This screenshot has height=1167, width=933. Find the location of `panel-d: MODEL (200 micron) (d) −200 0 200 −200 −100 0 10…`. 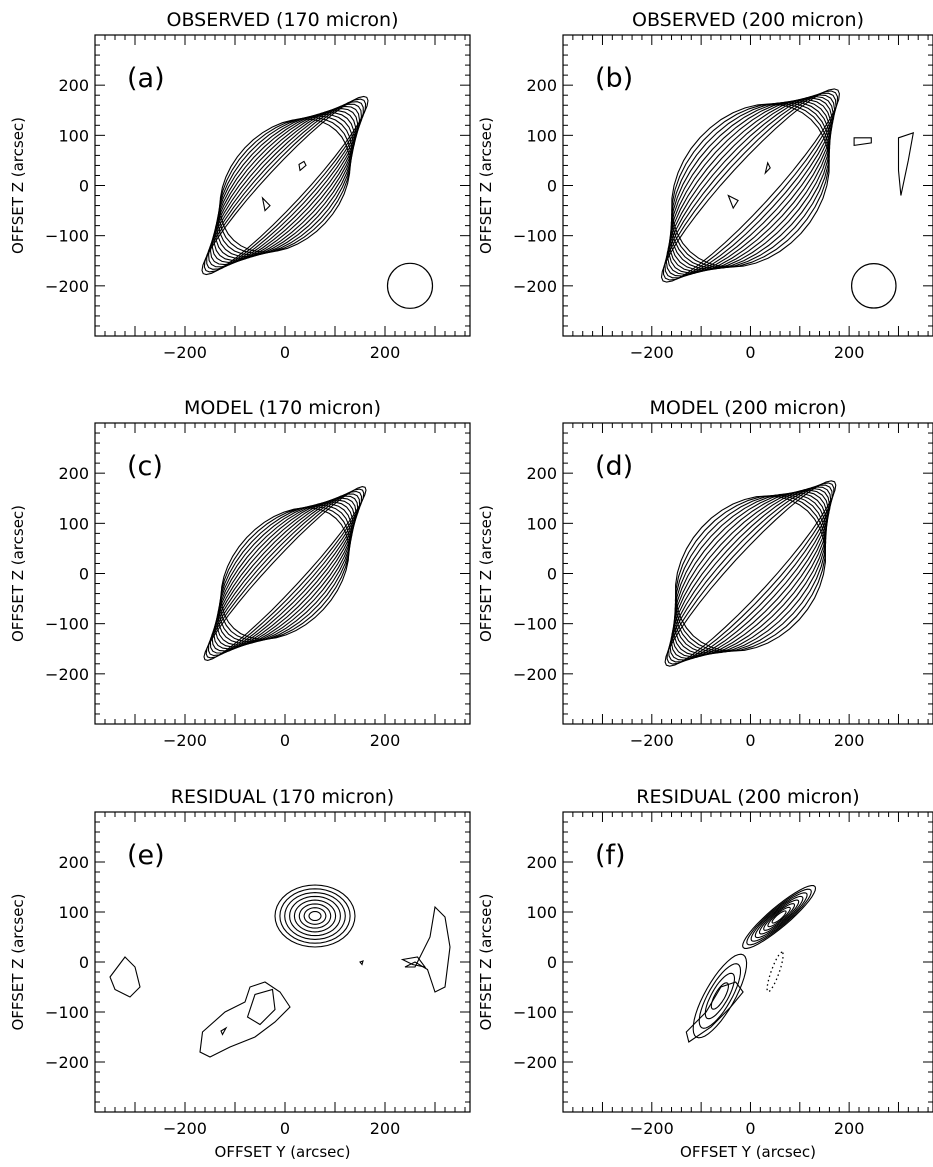

panel-d: MODEL (200 micron) (d) −200 0 200 −200 −100 0 10… is located at coordinates (705, 573).